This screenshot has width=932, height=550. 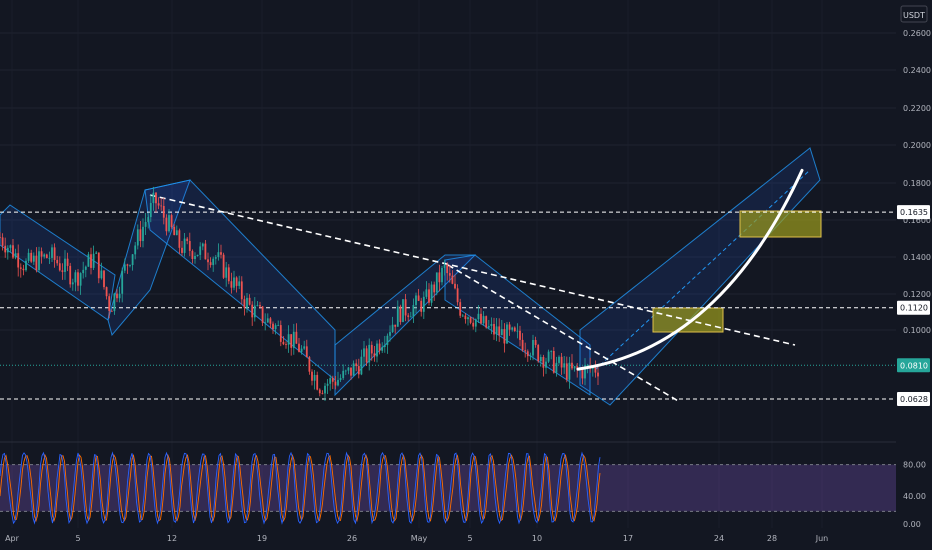 What do you see at coordinates (564, 333) in the screenshot?
I see `support-trend-line` at bounding box center [564, 333].